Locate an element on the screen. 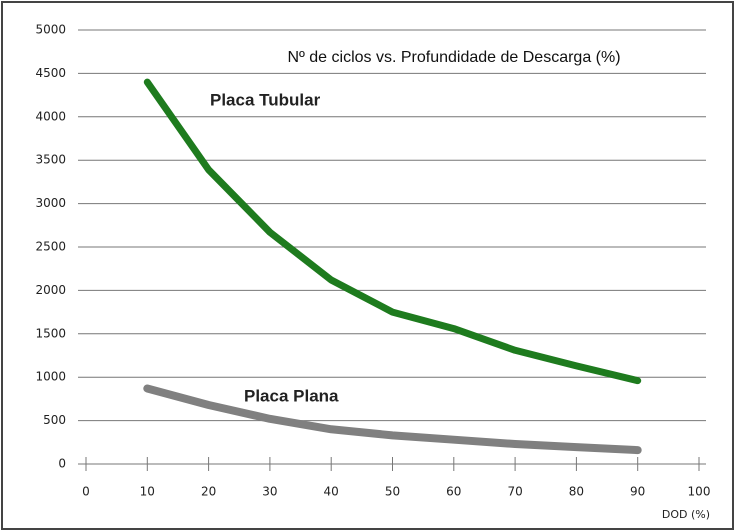 The width and height of the screenshot is (736, 530). x-axis-label: DOD (%) is located at coordinates (686, 514).